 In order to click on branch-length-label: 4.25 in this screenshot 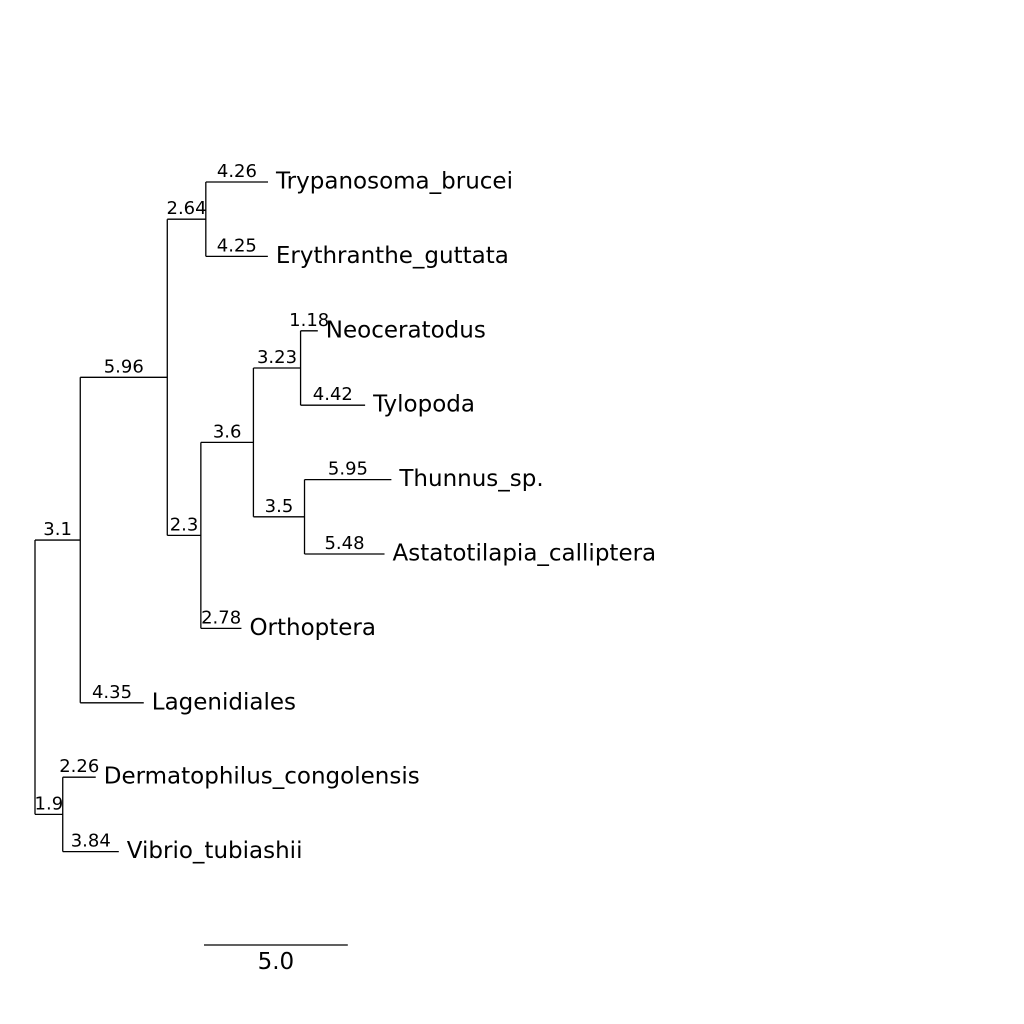, I will do `click(237, 245)`.